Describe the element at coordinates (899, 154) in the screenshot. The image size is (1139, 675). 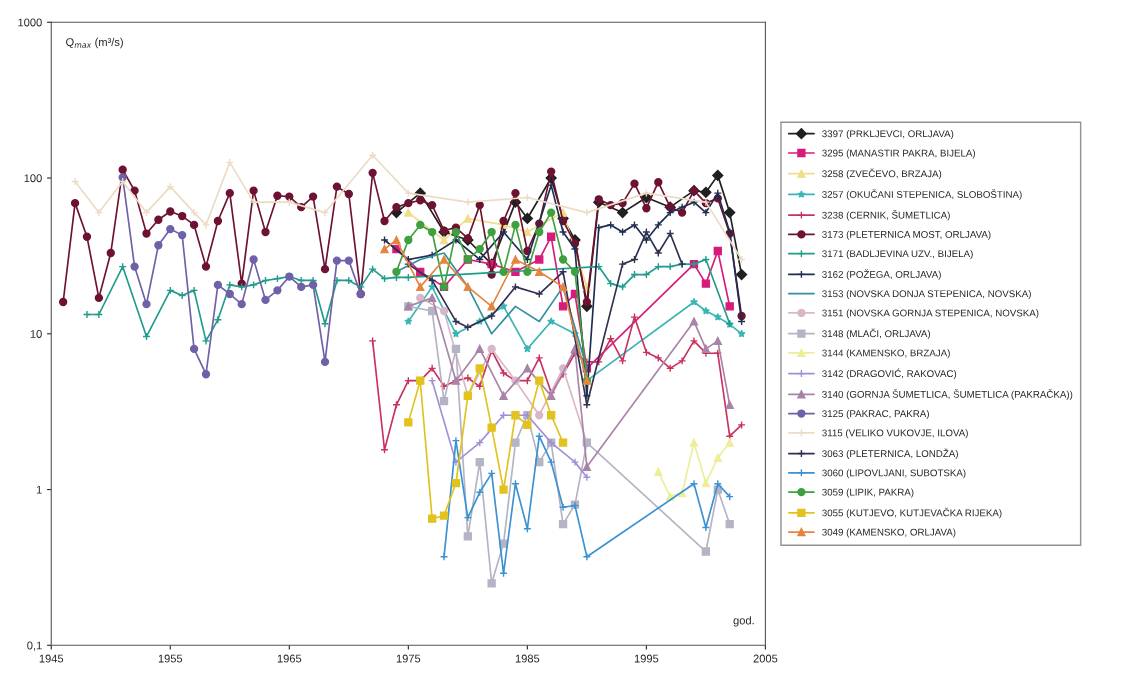
I see `legend-label: 3295 (MANASTIR PAKRA, BIJELA)` at that location.